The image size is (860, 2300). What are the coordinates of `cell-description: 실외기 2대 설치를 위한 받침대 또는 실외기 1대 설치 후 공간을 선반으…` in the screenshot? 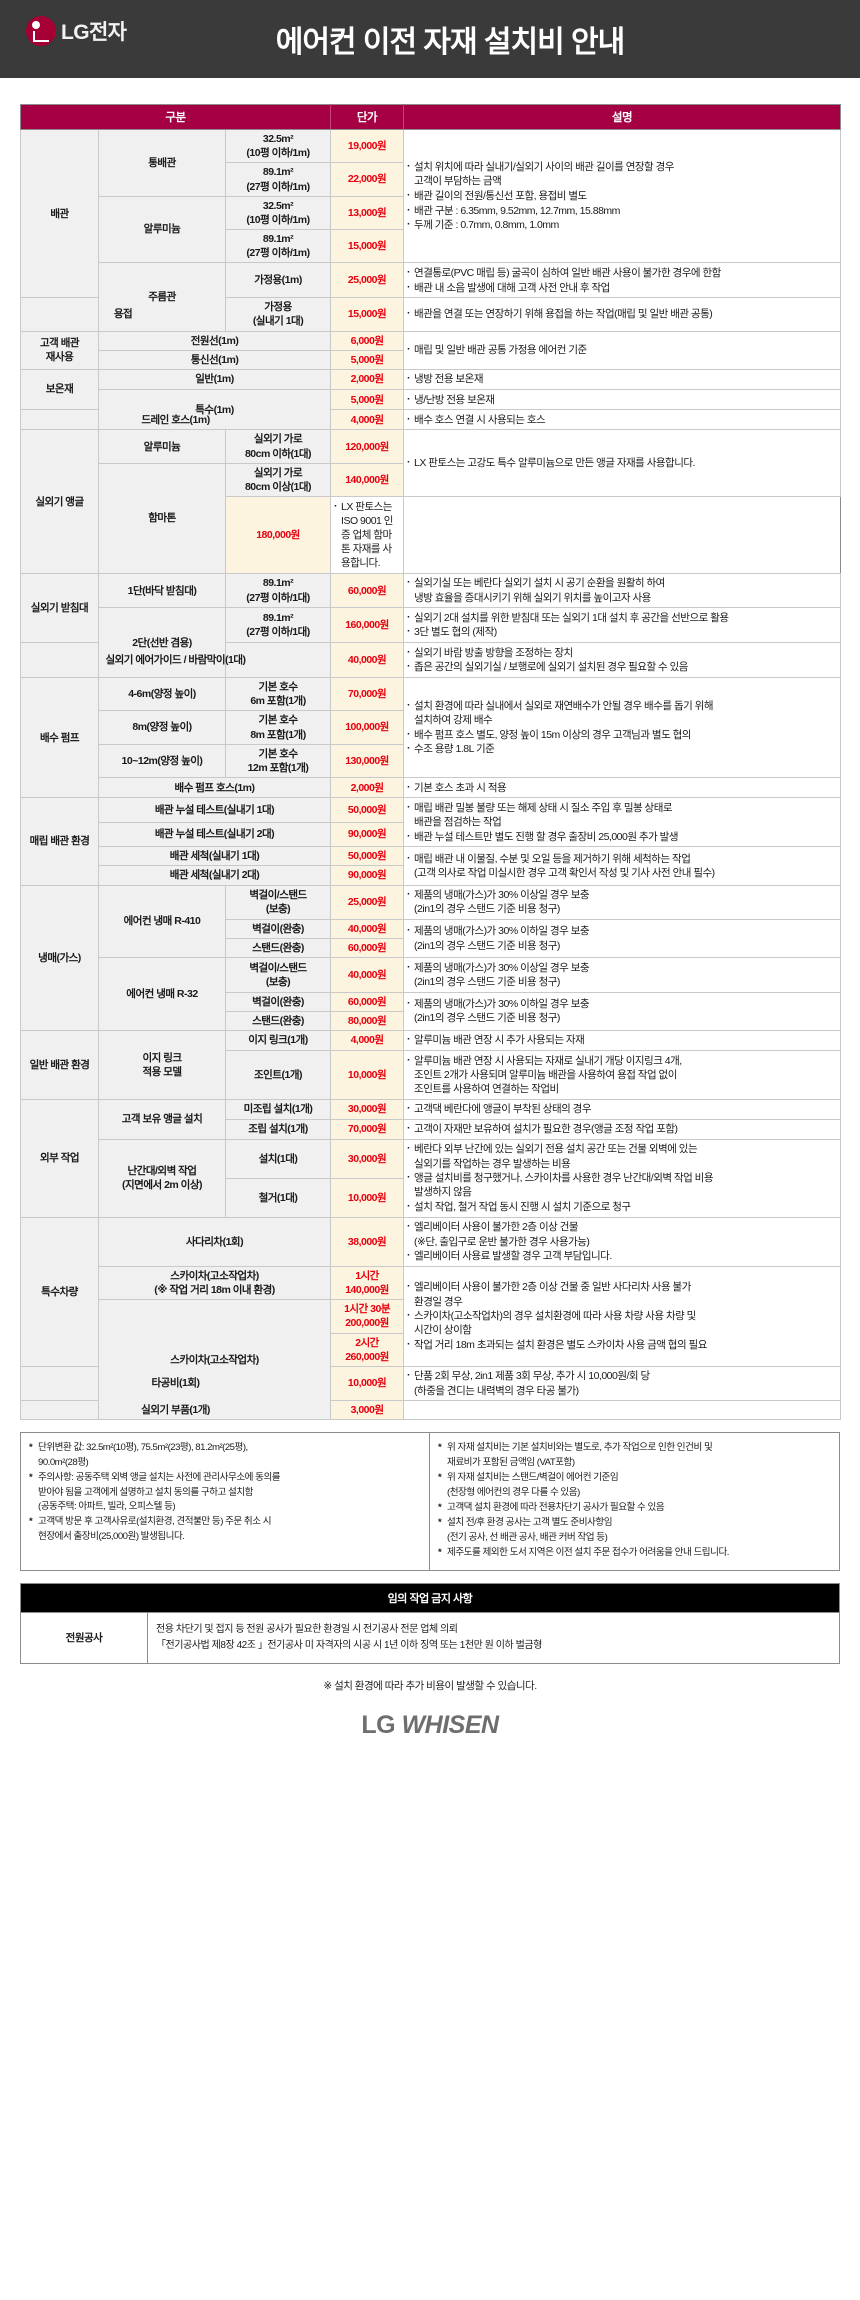 It's located at (622, 625).